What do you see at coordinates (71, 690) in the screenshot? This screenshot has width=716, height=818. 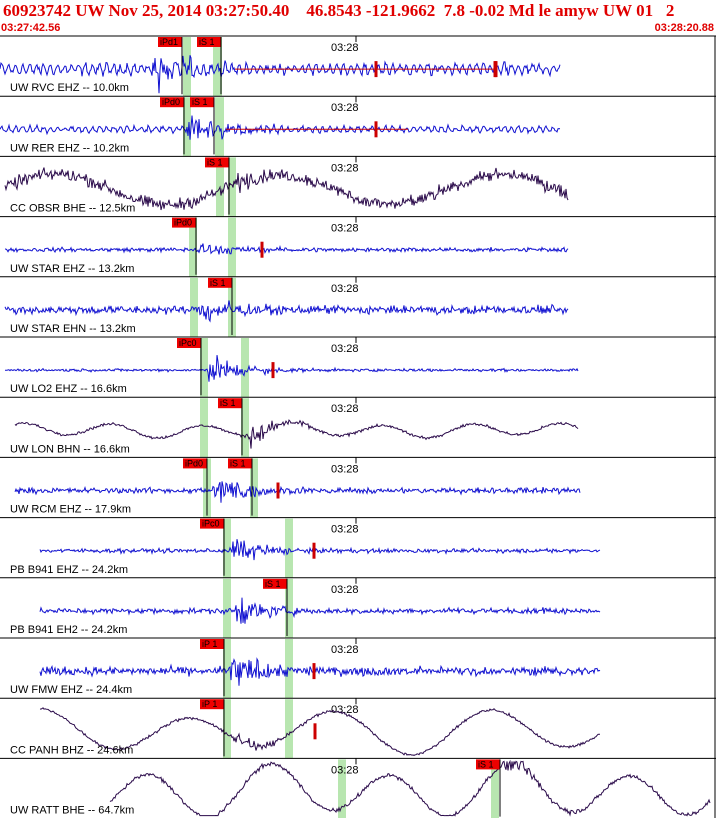 I see `station-label: UW FMW EHZ -- 24.4km` at bounding box center [71, 690].